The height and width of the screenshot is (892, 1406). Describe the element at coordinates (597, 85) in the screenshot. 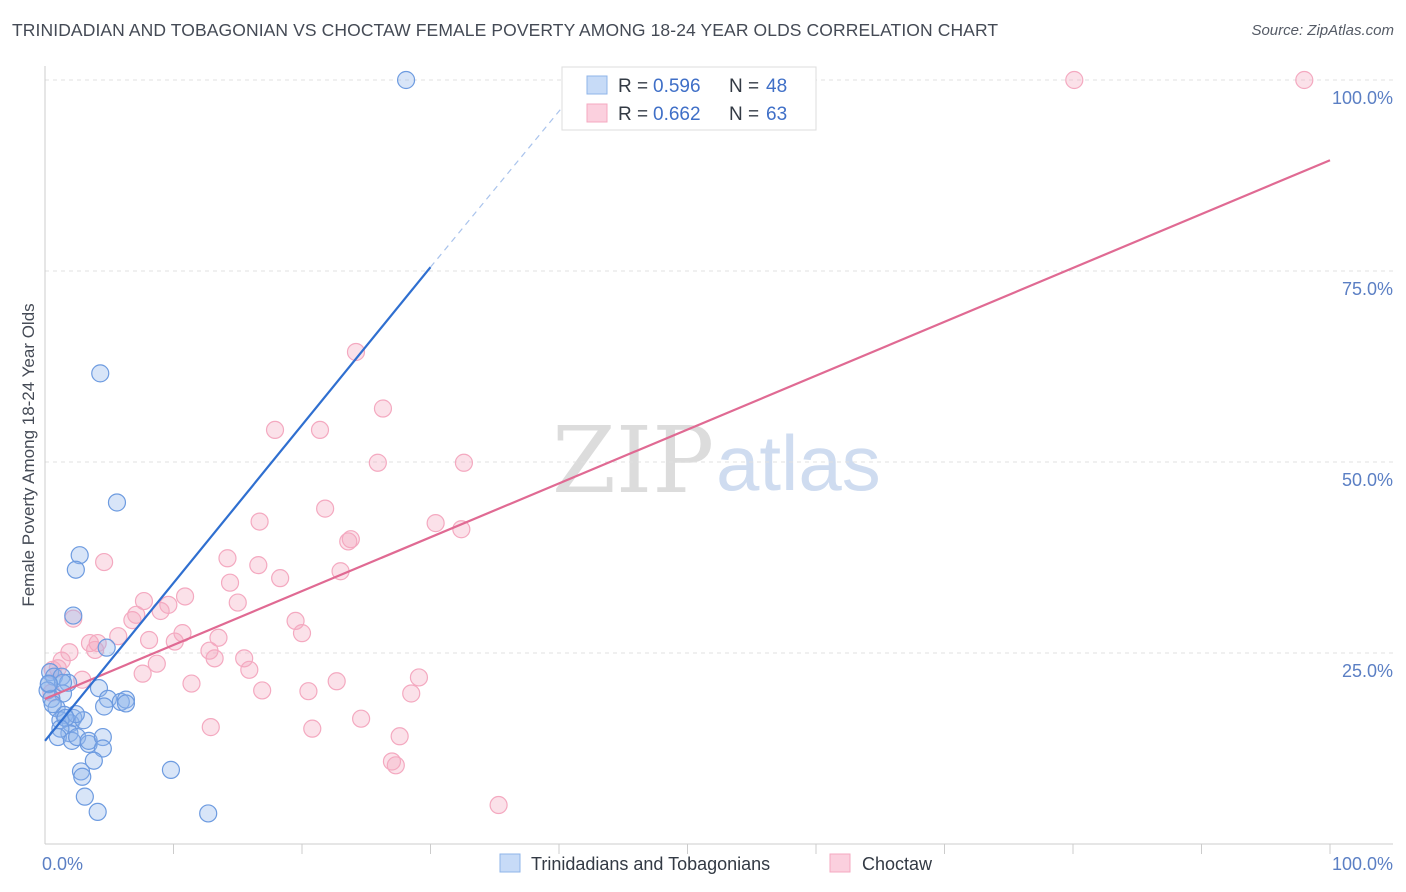

I see `legend-swatch-blue` at that location.